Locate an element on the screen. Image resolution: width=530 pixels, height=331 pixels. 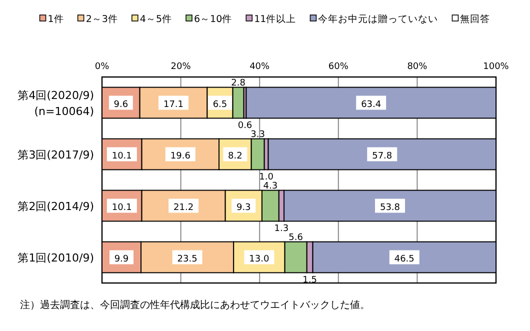
y-tick-label: 第1回(2010/9) is located at coordinates (56, 257).